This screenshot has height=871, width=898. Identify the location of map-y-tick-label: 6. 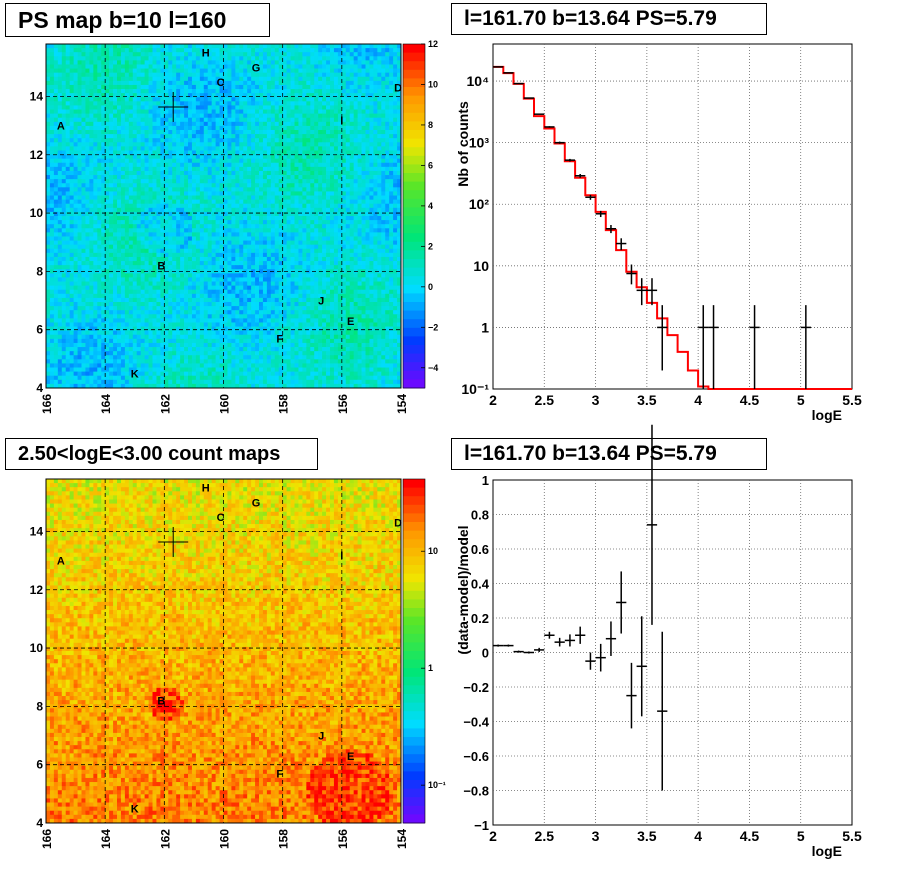
(39, 765).